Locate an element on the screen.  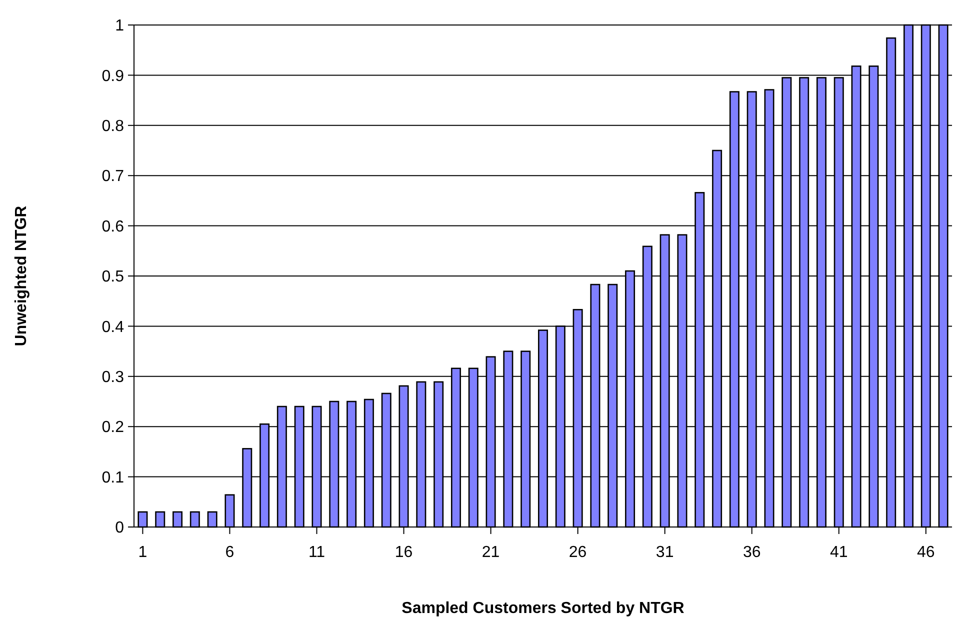
x-axis-title: Sampled Customers Sorted by NTGR is located at coordinates (543, 608).